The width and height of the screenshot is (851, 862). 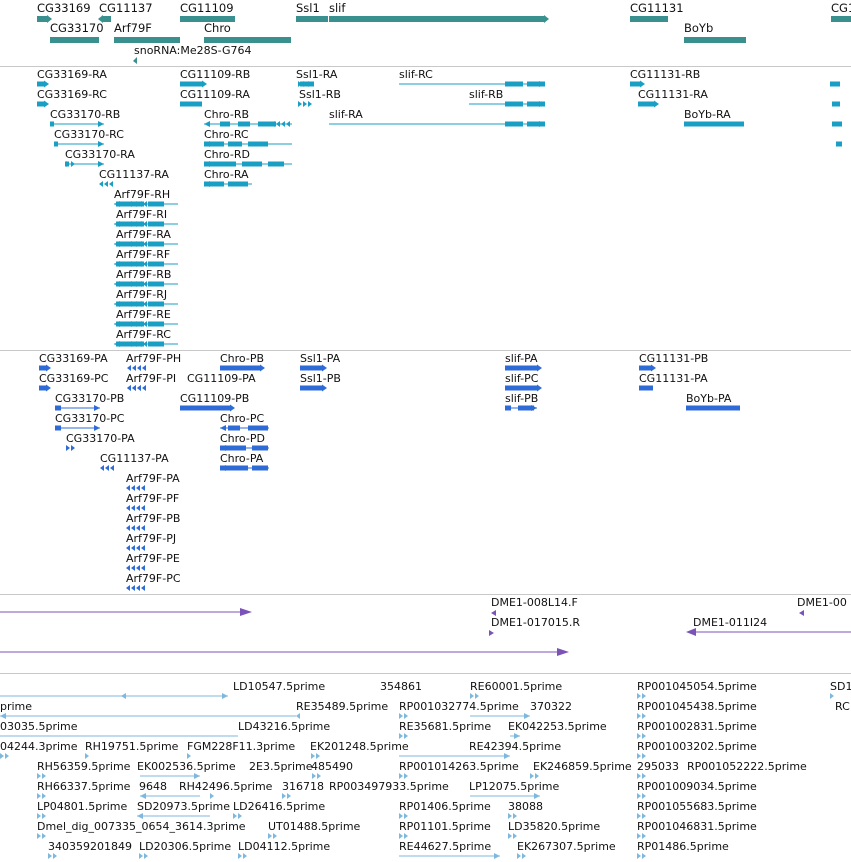 I want to click on feature-label: RH42496.5prime, so click(x=226, y=786).